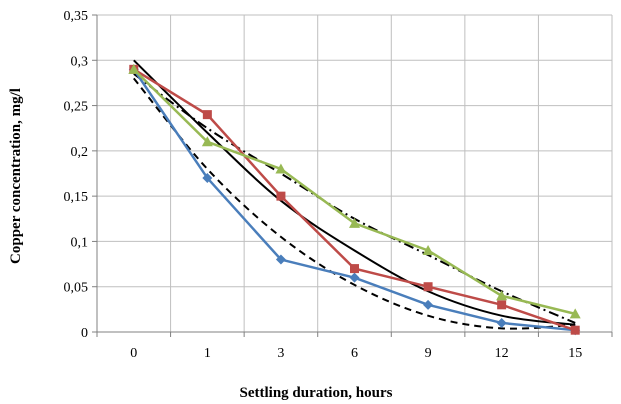  Describe the element at coordinates (502, 353) in the screenshot. I see `x-tick-label: 12` at that location.